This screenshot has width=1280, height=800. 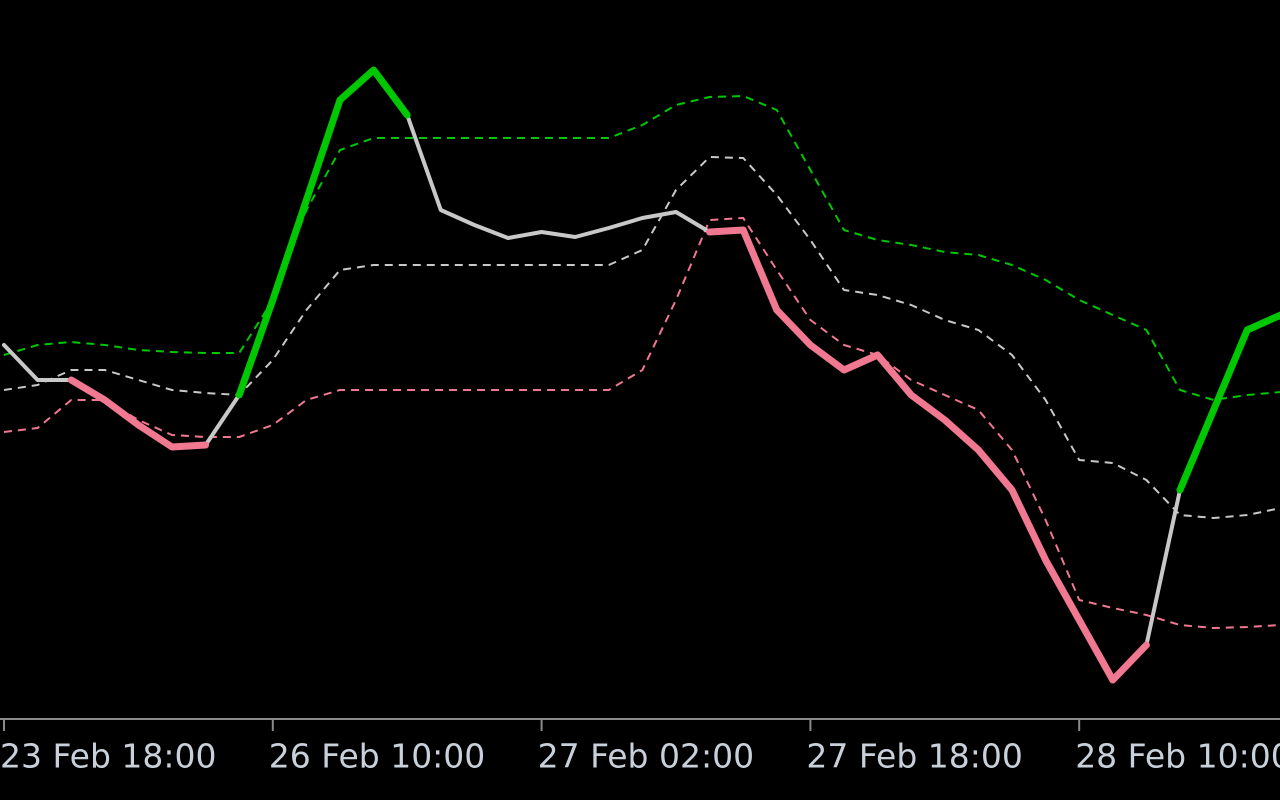 I want to click on x-tick-label: 27 Feb 02:00, so click(x=646, y=756).